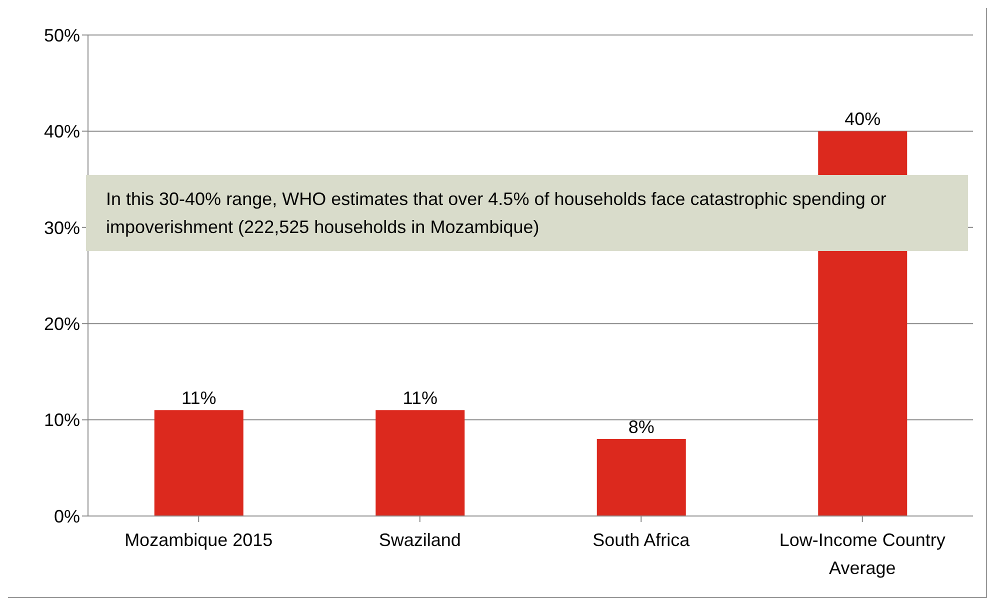 The height and width of the screenshot is (606, 995). Describe the element at coordinates (62, 324) in the screenshot. I see `y-tick-label: 20%` at that location.